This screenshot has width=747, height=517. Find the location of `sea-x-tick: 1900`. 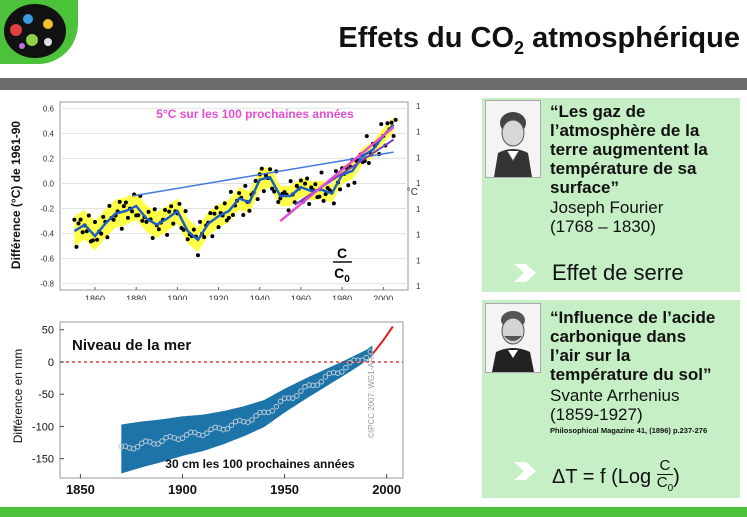

sea-x-tick: 1900 is located at coordinates (182, 489).